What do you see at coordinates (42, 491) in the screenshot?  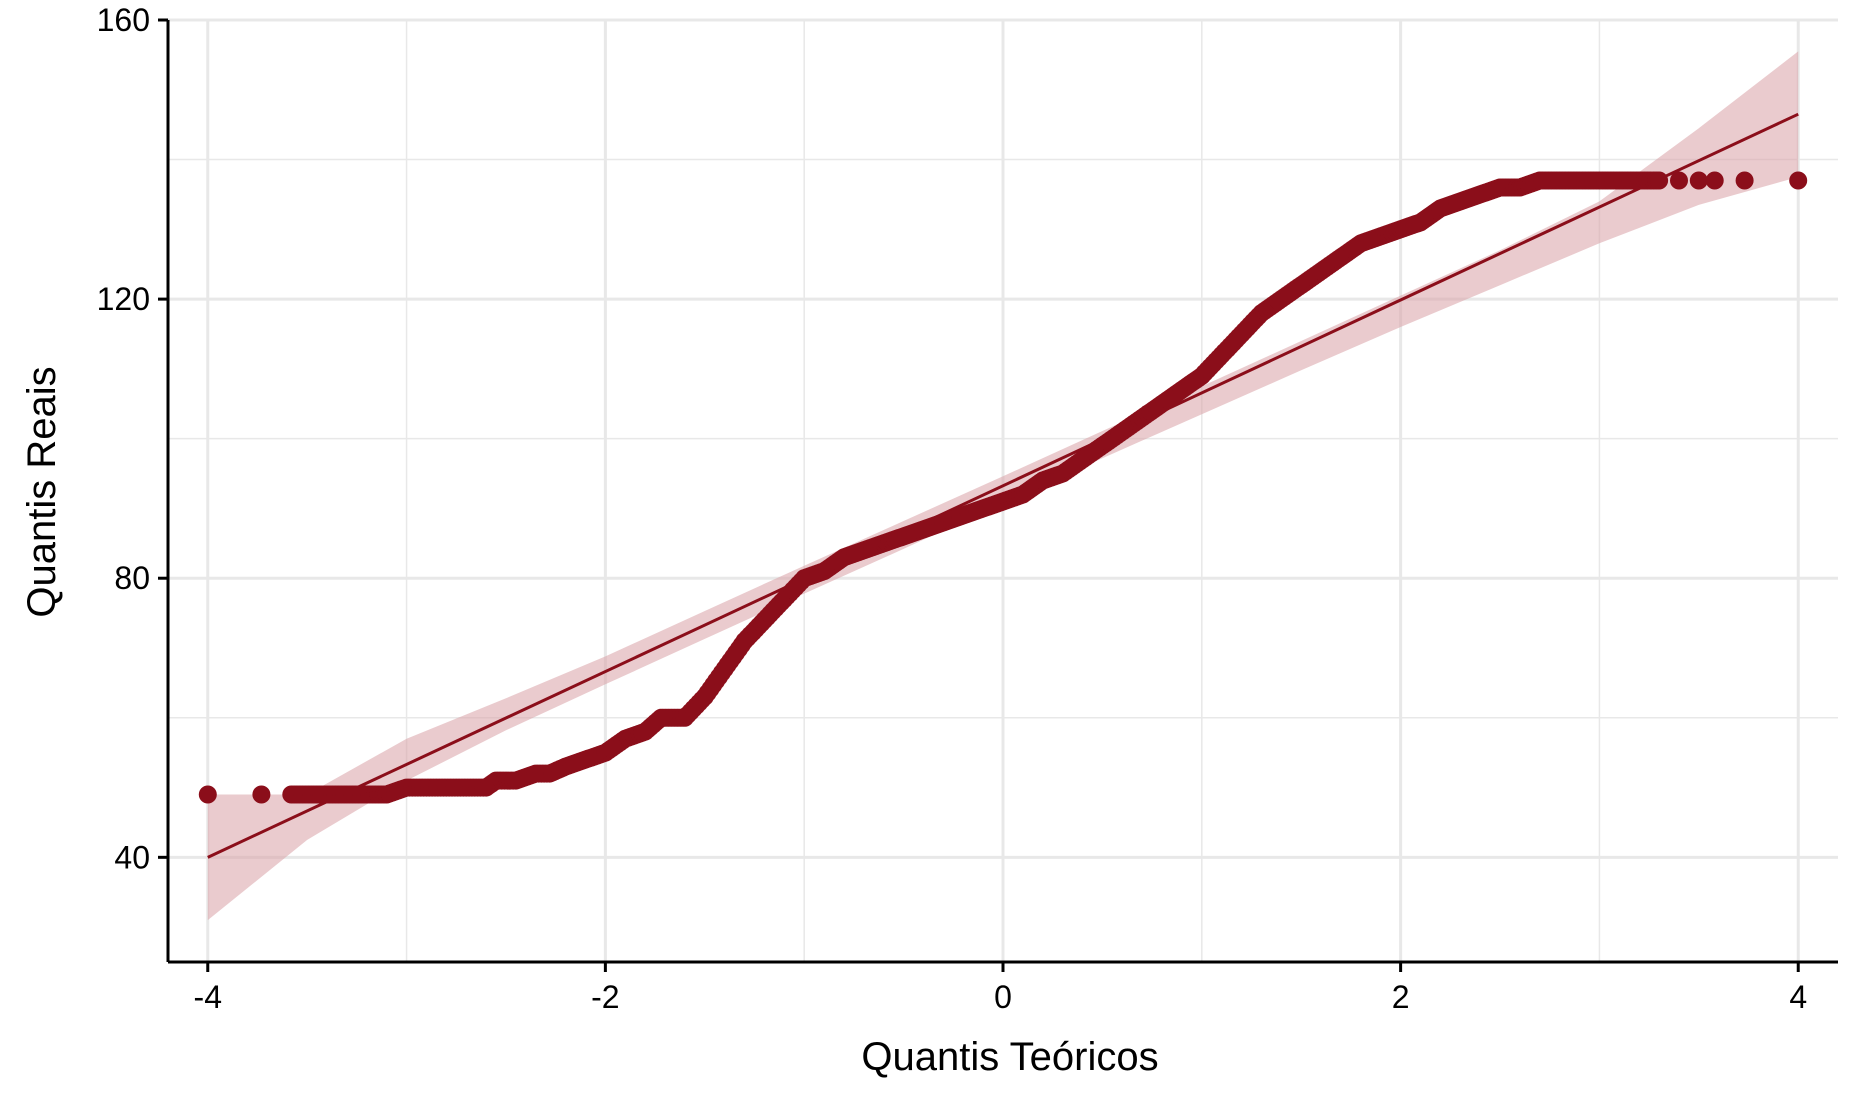 I see `y-axis-title: Quantis Reais` at bounding box center [42, 491].